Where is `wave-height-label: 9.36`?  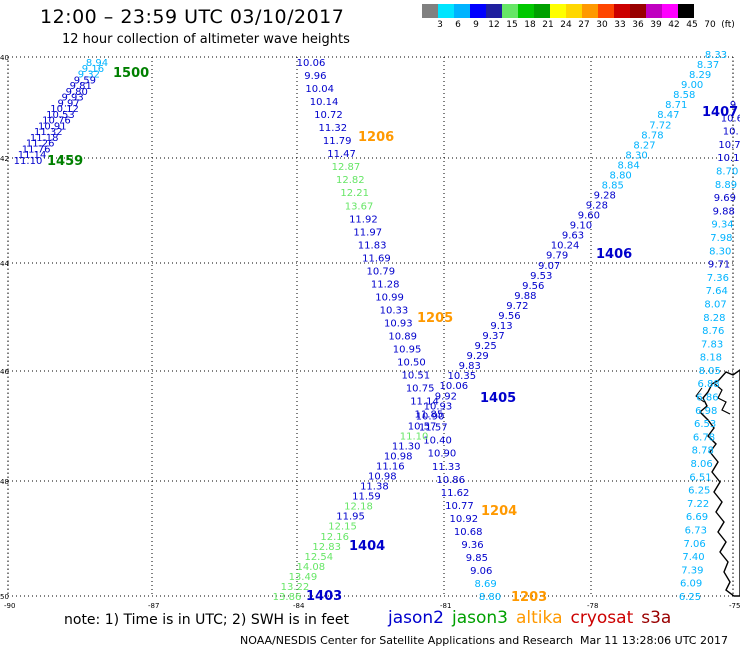 wave-height-label: 9.36 is located at coordinates (472, 545).